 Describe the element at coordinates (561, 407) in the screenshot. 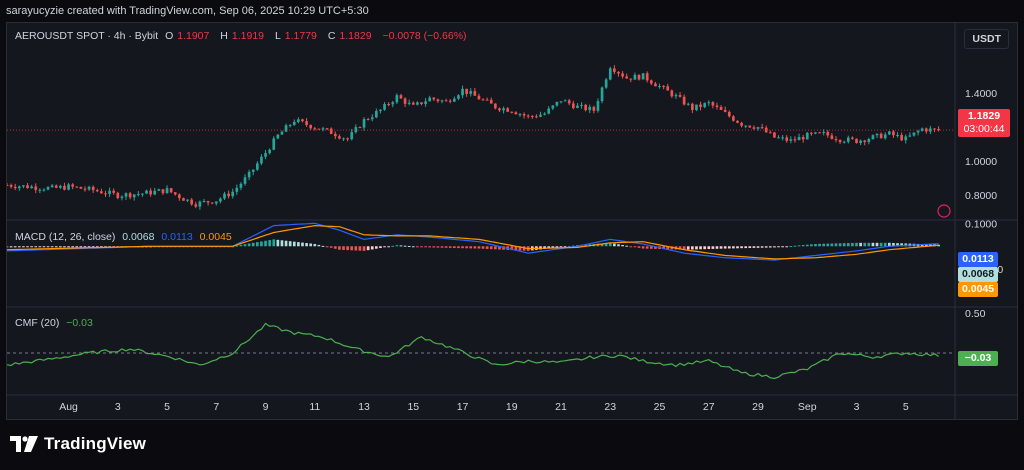

I see `time-tick-label: 21` at that location.